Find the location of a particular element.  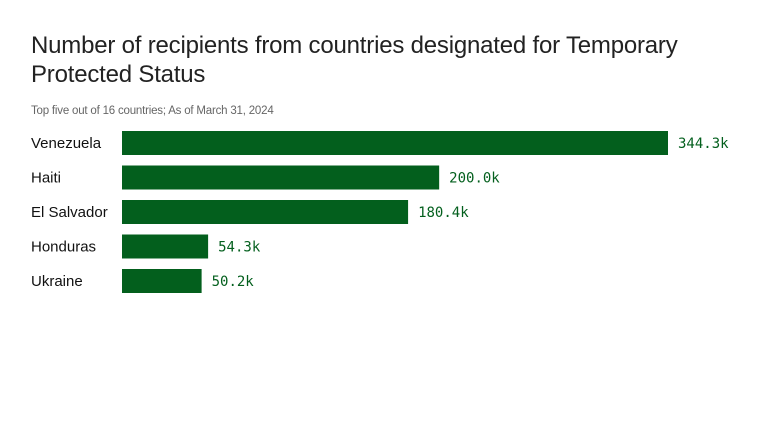

value-label: 54.3k is located at coordinates (239, 248).